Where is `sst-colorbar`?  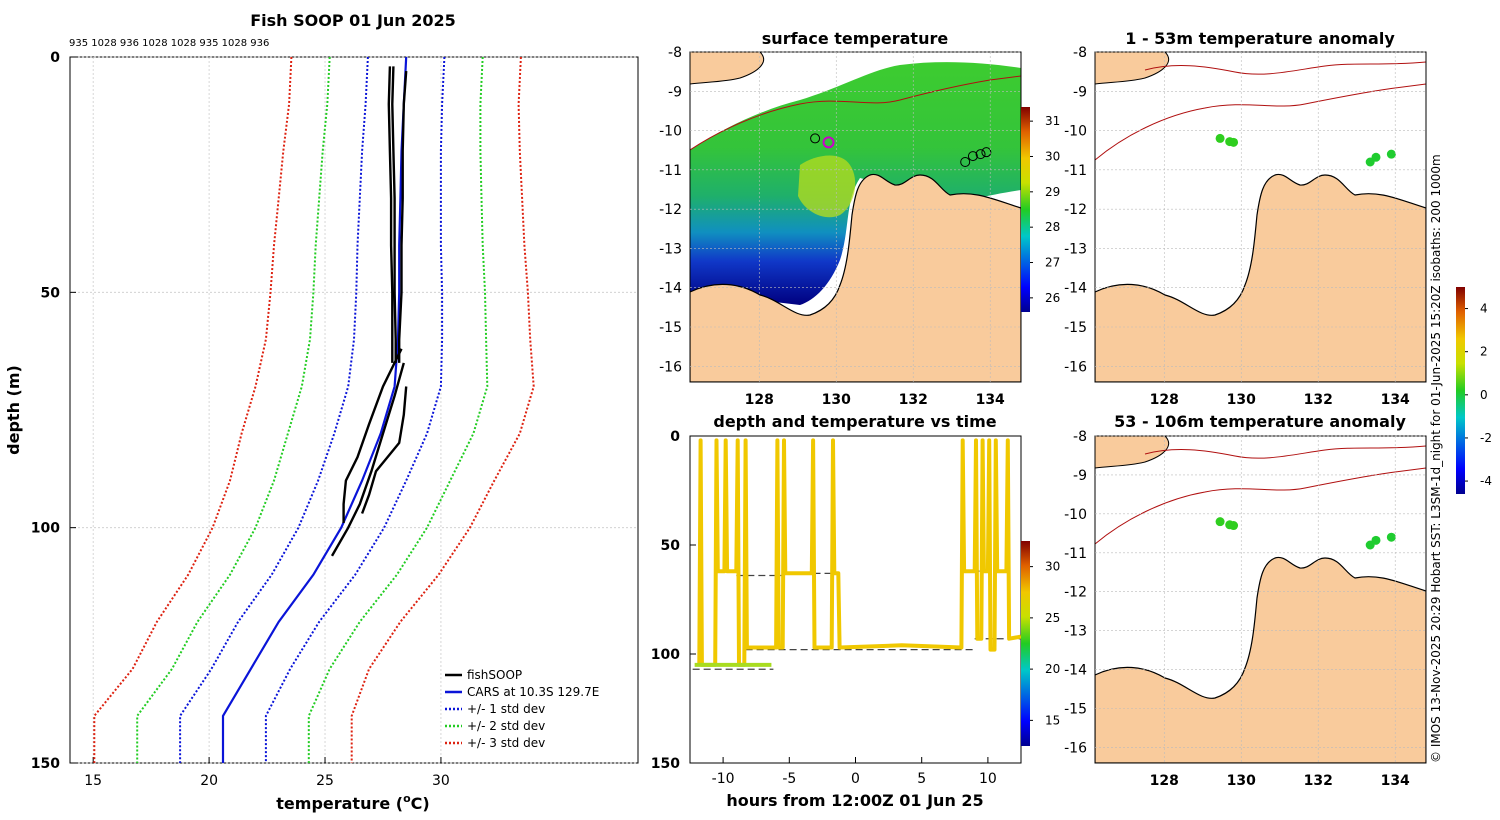 sst-colorbar is located at coordinates (1025, 209).